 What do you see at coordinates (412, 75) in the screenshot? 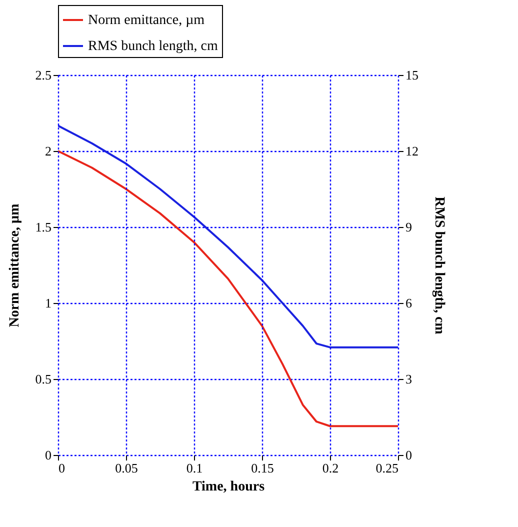
I see `y2-tick-label: 15` at bounding box center [412, 75].